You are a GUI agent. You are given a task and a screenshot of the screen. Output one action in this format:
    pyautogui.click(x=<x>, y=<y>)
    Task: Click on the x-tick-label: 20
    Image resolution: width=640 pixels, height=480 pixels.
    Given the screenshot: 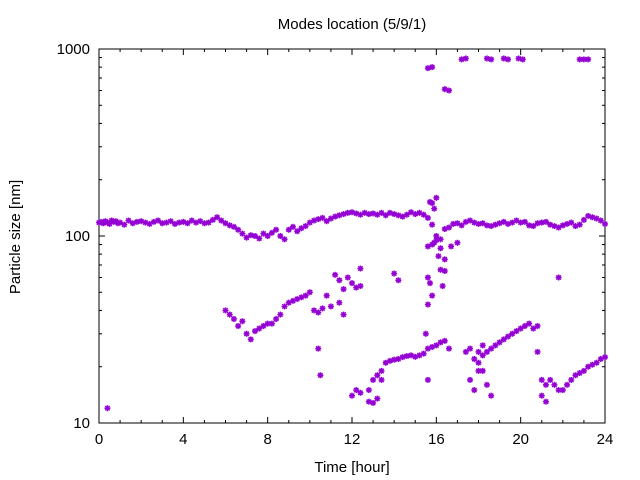 What is the action you would take?
    pyautogui.click(x=520, y=439)
    